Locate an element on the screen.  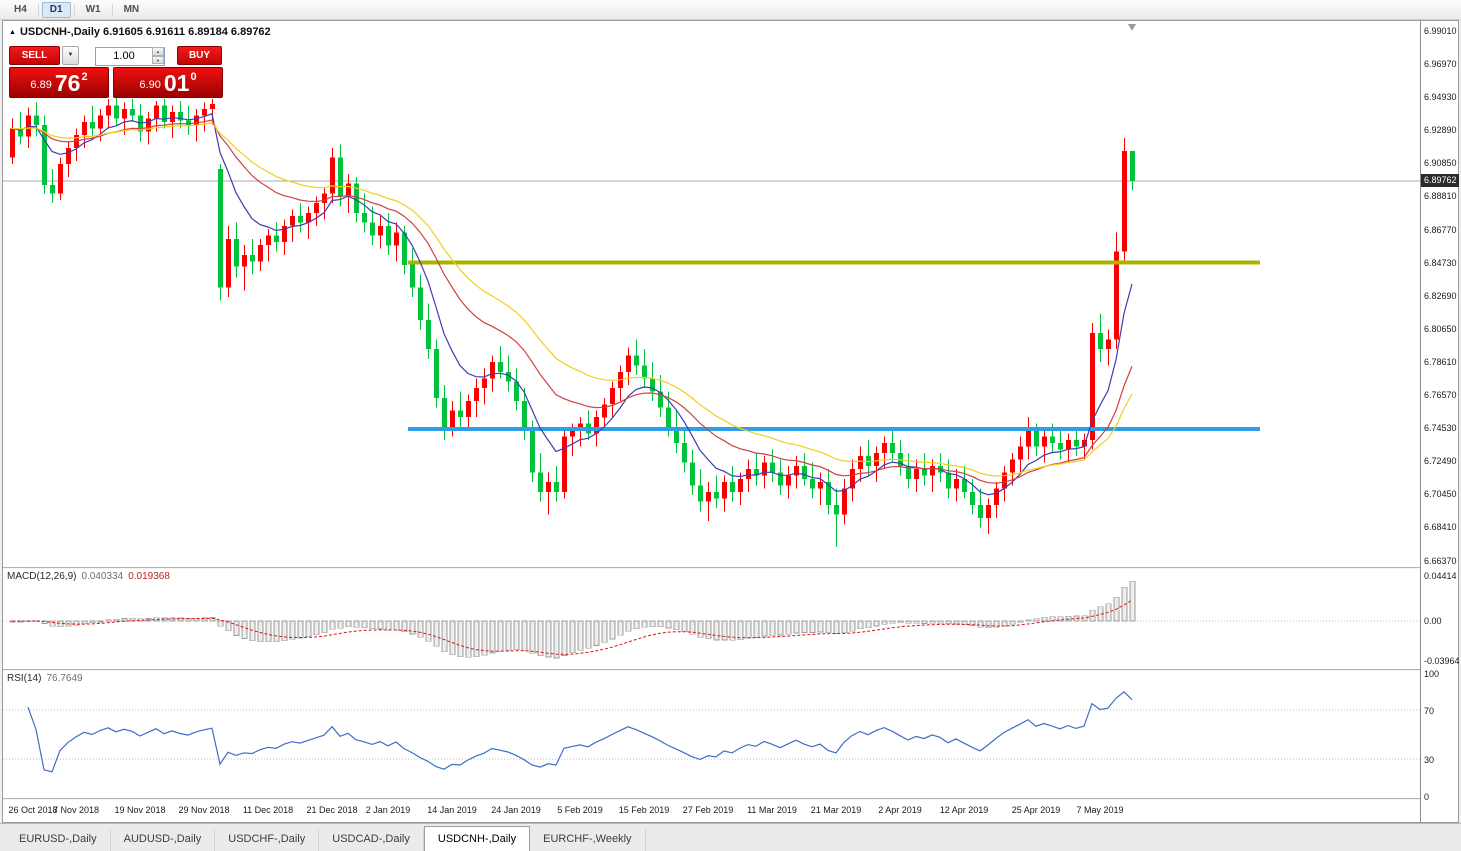
date-axis-label: 2 Jan 2019 is located at coordinates (388, 810).